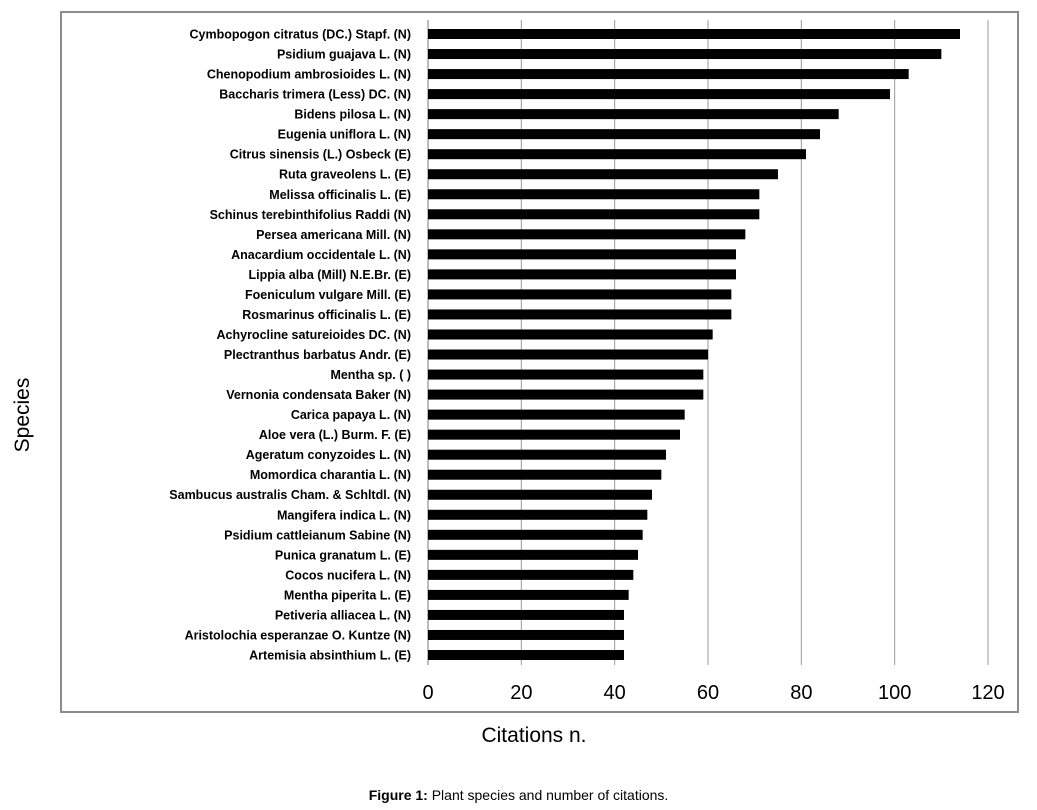  I want to click on category-label: Anacardium occidentale L. (N), so click(321, 255).